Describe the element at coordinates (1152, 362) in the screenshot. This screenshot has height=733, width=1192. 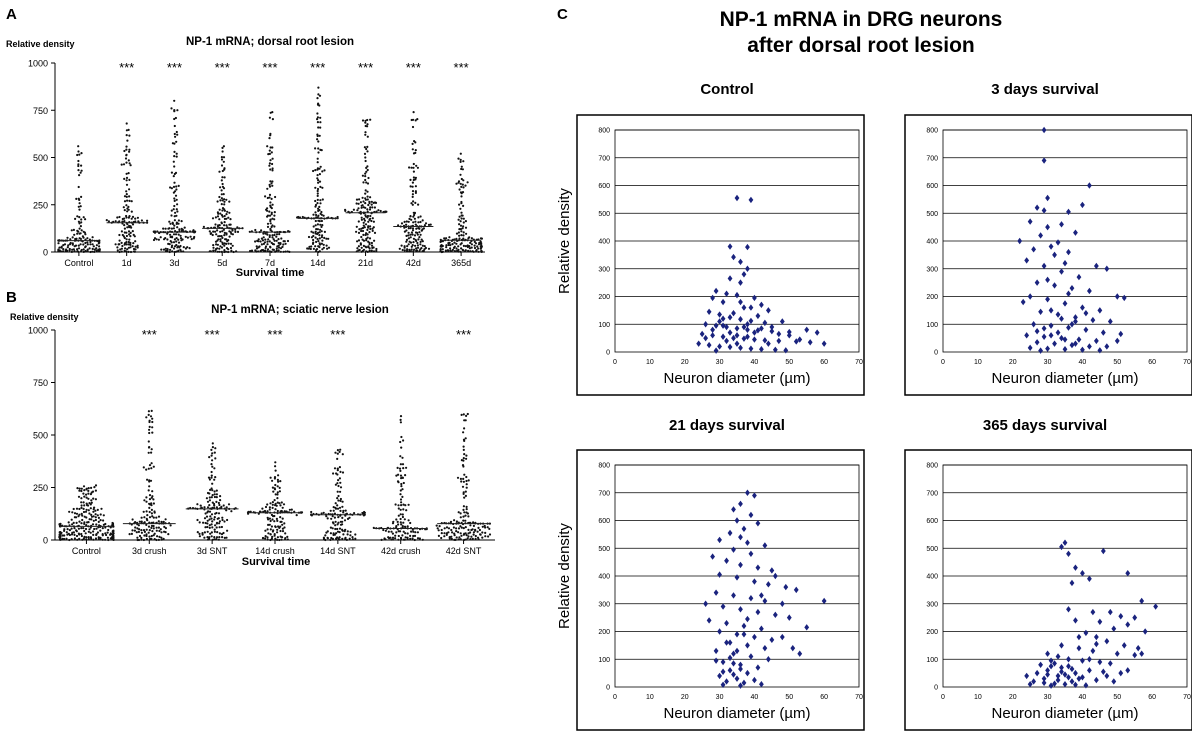
I see `x-tick-label: 60` at that location.